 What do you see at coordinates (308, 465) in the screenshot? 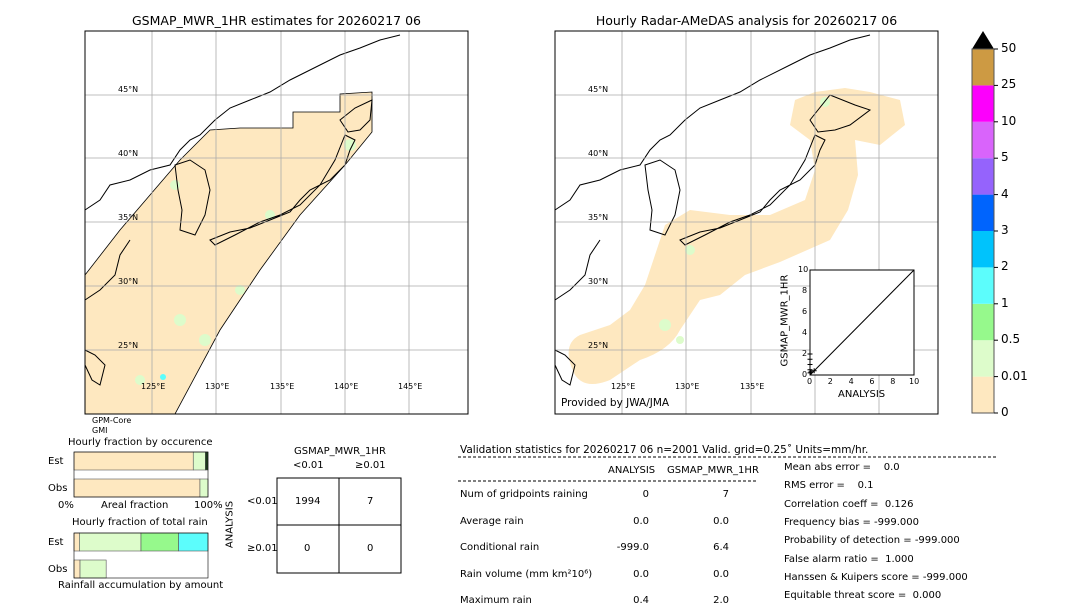
I see `contingency-col-header: <0.01` at bounding box center [308, 465].